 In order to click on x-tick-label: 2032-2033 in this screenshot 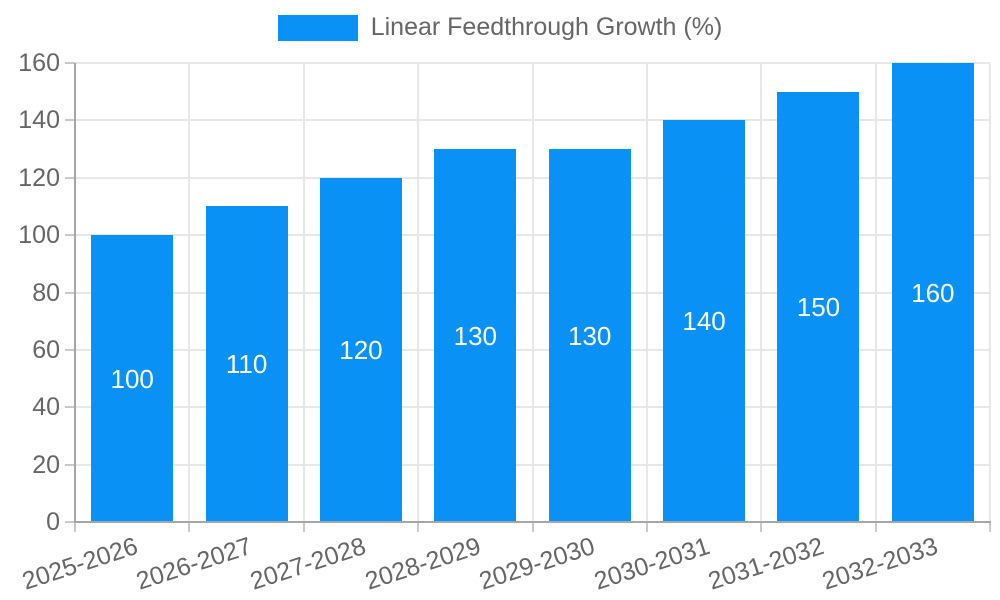, I will do `click(880, 564)`.